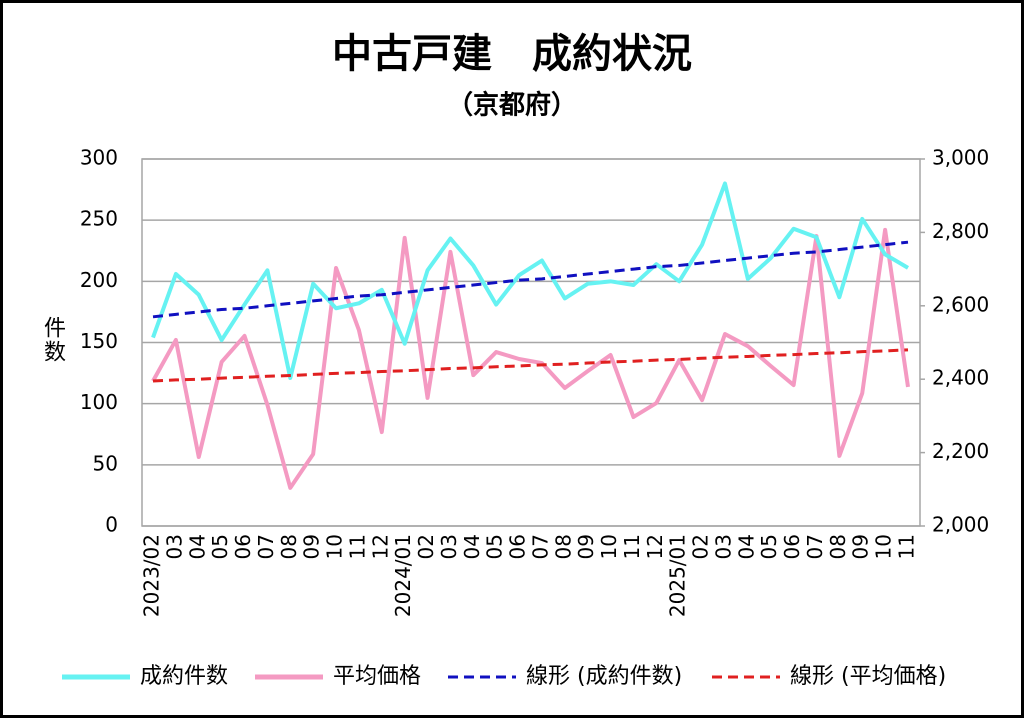 Image resolution: width=1024 pixels, height=718 pixels. Describe the element at coordinates (184, 676) in the screenshot. I see `legend-label: 成約件数` at that location.